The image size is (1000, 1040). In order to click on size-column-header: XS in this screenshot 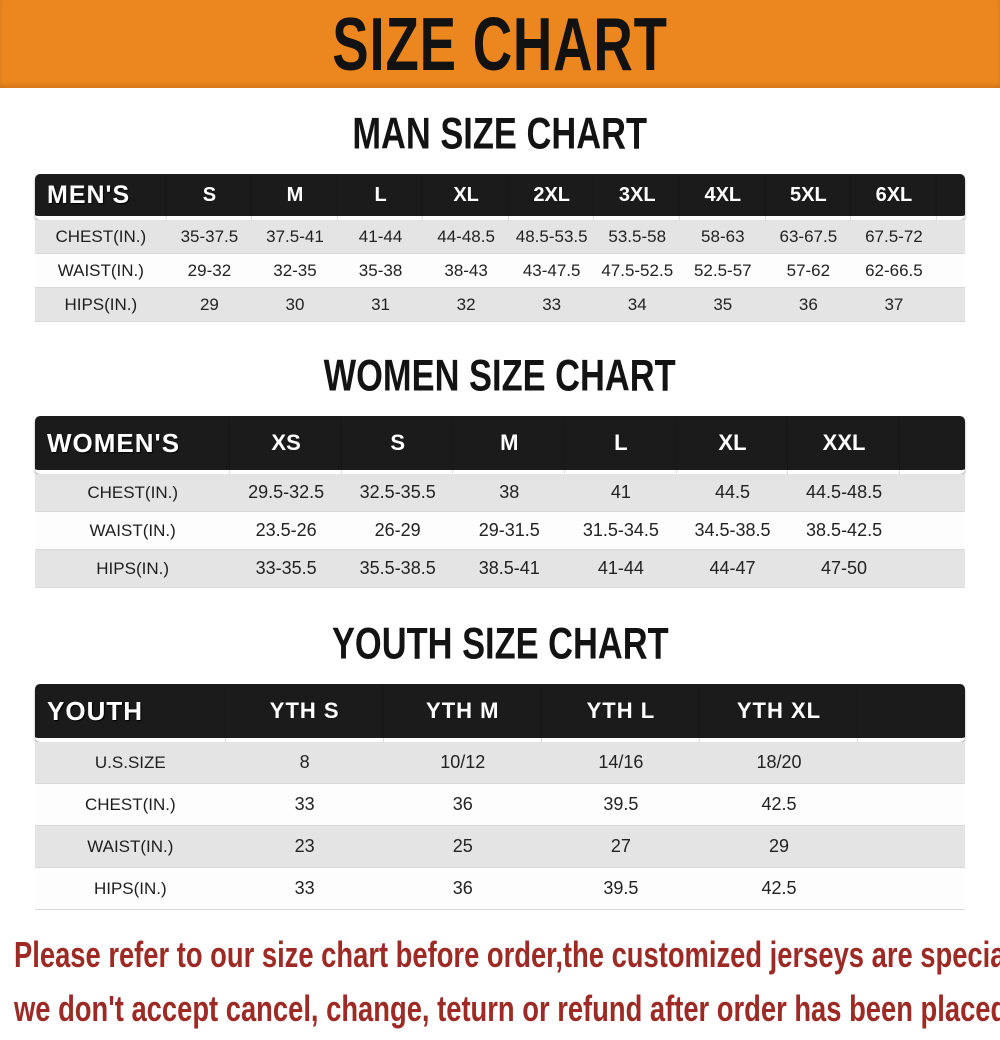, I will do `click(286, 445)`.